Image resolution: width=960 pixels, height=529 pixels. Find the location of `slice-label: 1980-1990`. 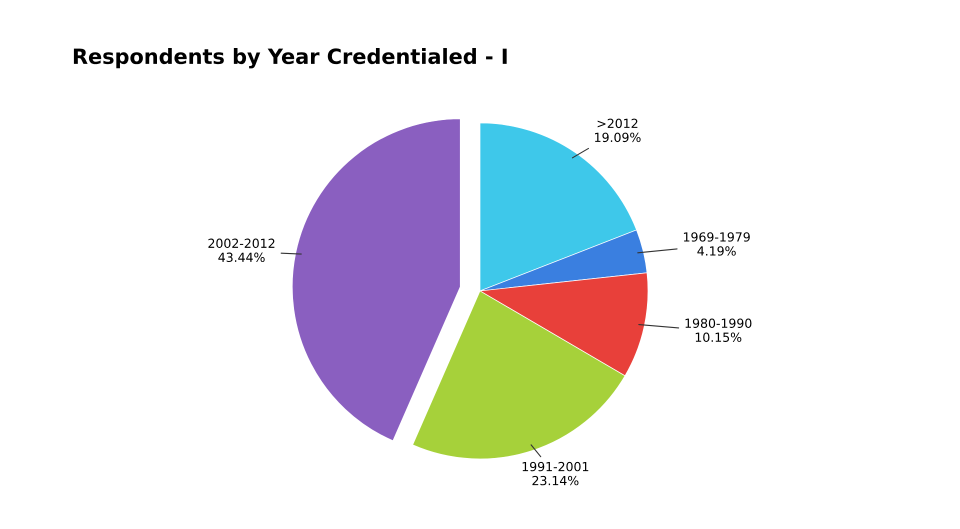

slice-label: 1980-1990 is located at coordinates (719, 323).